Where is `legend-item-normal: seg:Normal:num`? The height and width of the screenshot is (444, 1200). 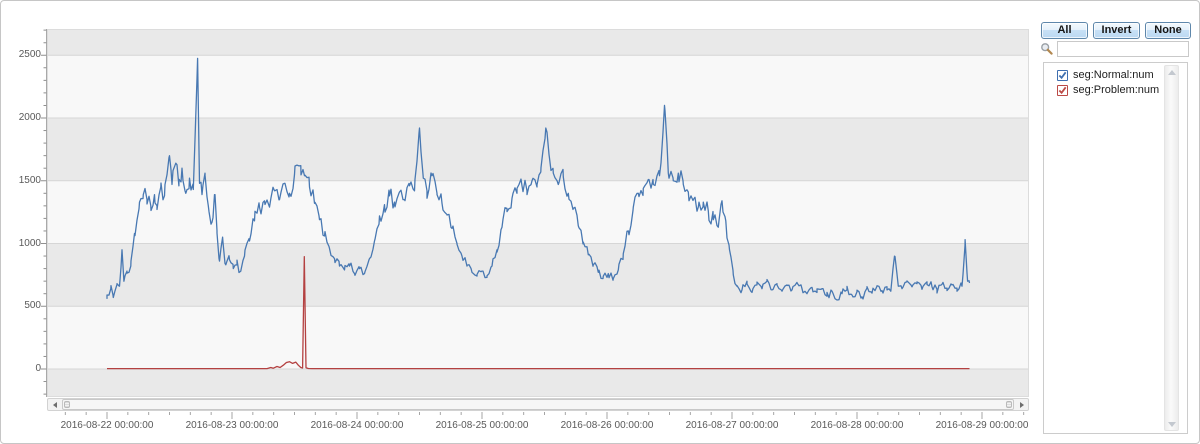 legend-item-normal: seg:Normal:num is located at coordinates (1115, 75).